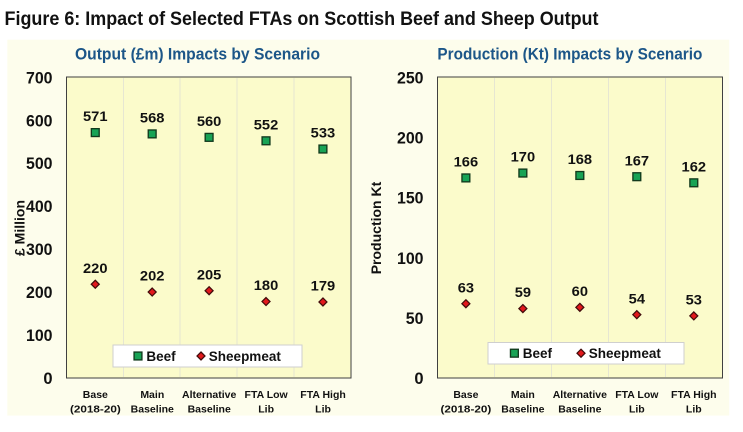 The height and width of the screenshot is (432, 743). Describe the element at coordinates (39, 207) in the screenshot. I see `svg-text: 400` at that location.